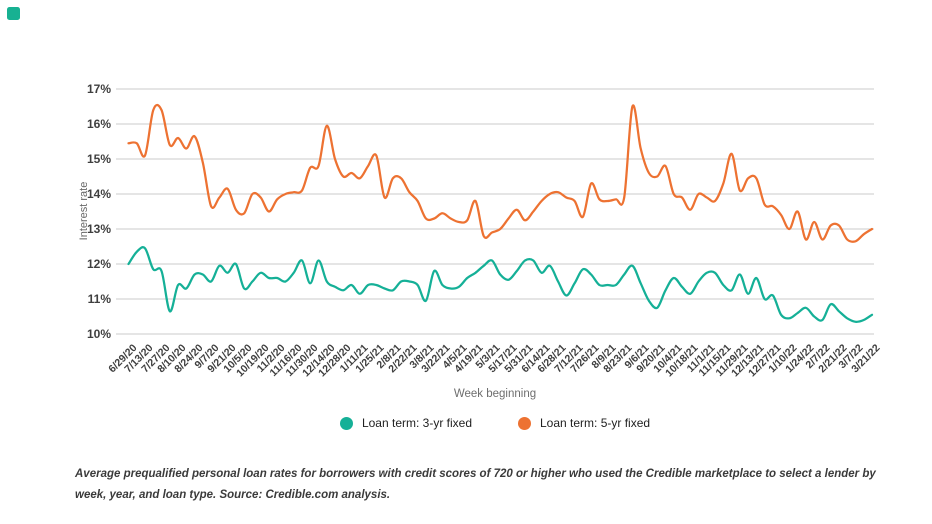 This screenshot has height=524, width=932. I want to click on credible-logo-mark, so click(13, 13).